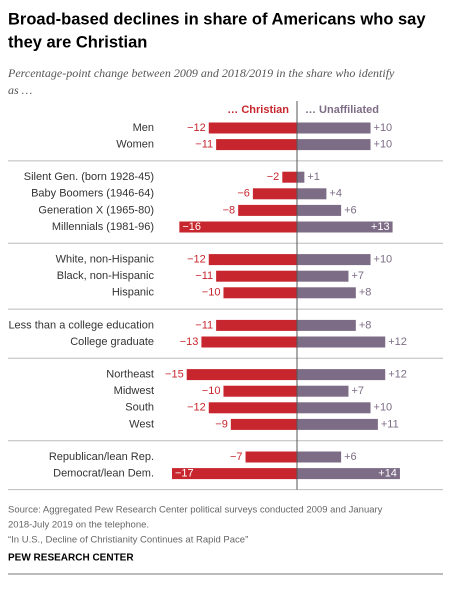 Image resolution: width=451 pixels, height=600 pixels. I want to click on category-label: Generation X (1965-80), so click(96, 210).